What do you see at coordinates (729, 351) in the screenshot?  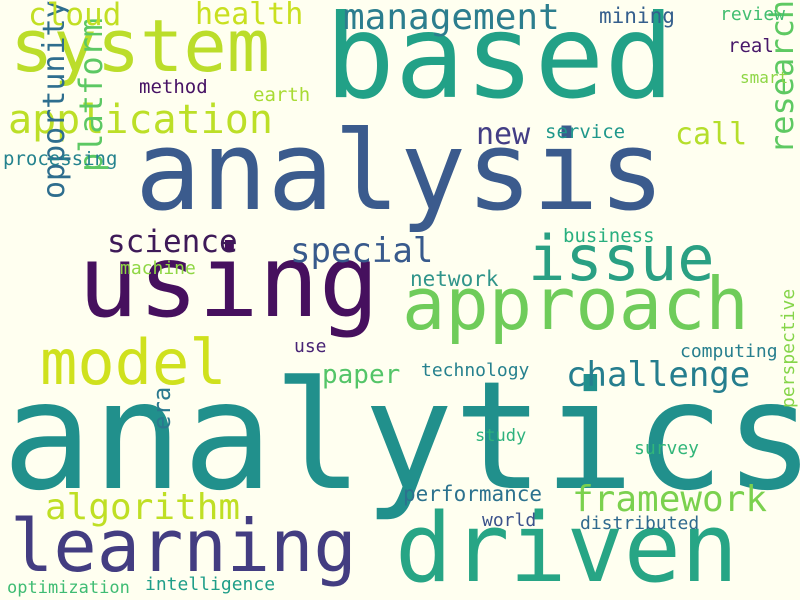 I see `word-computing: computing` at bounding box center [729, 351].